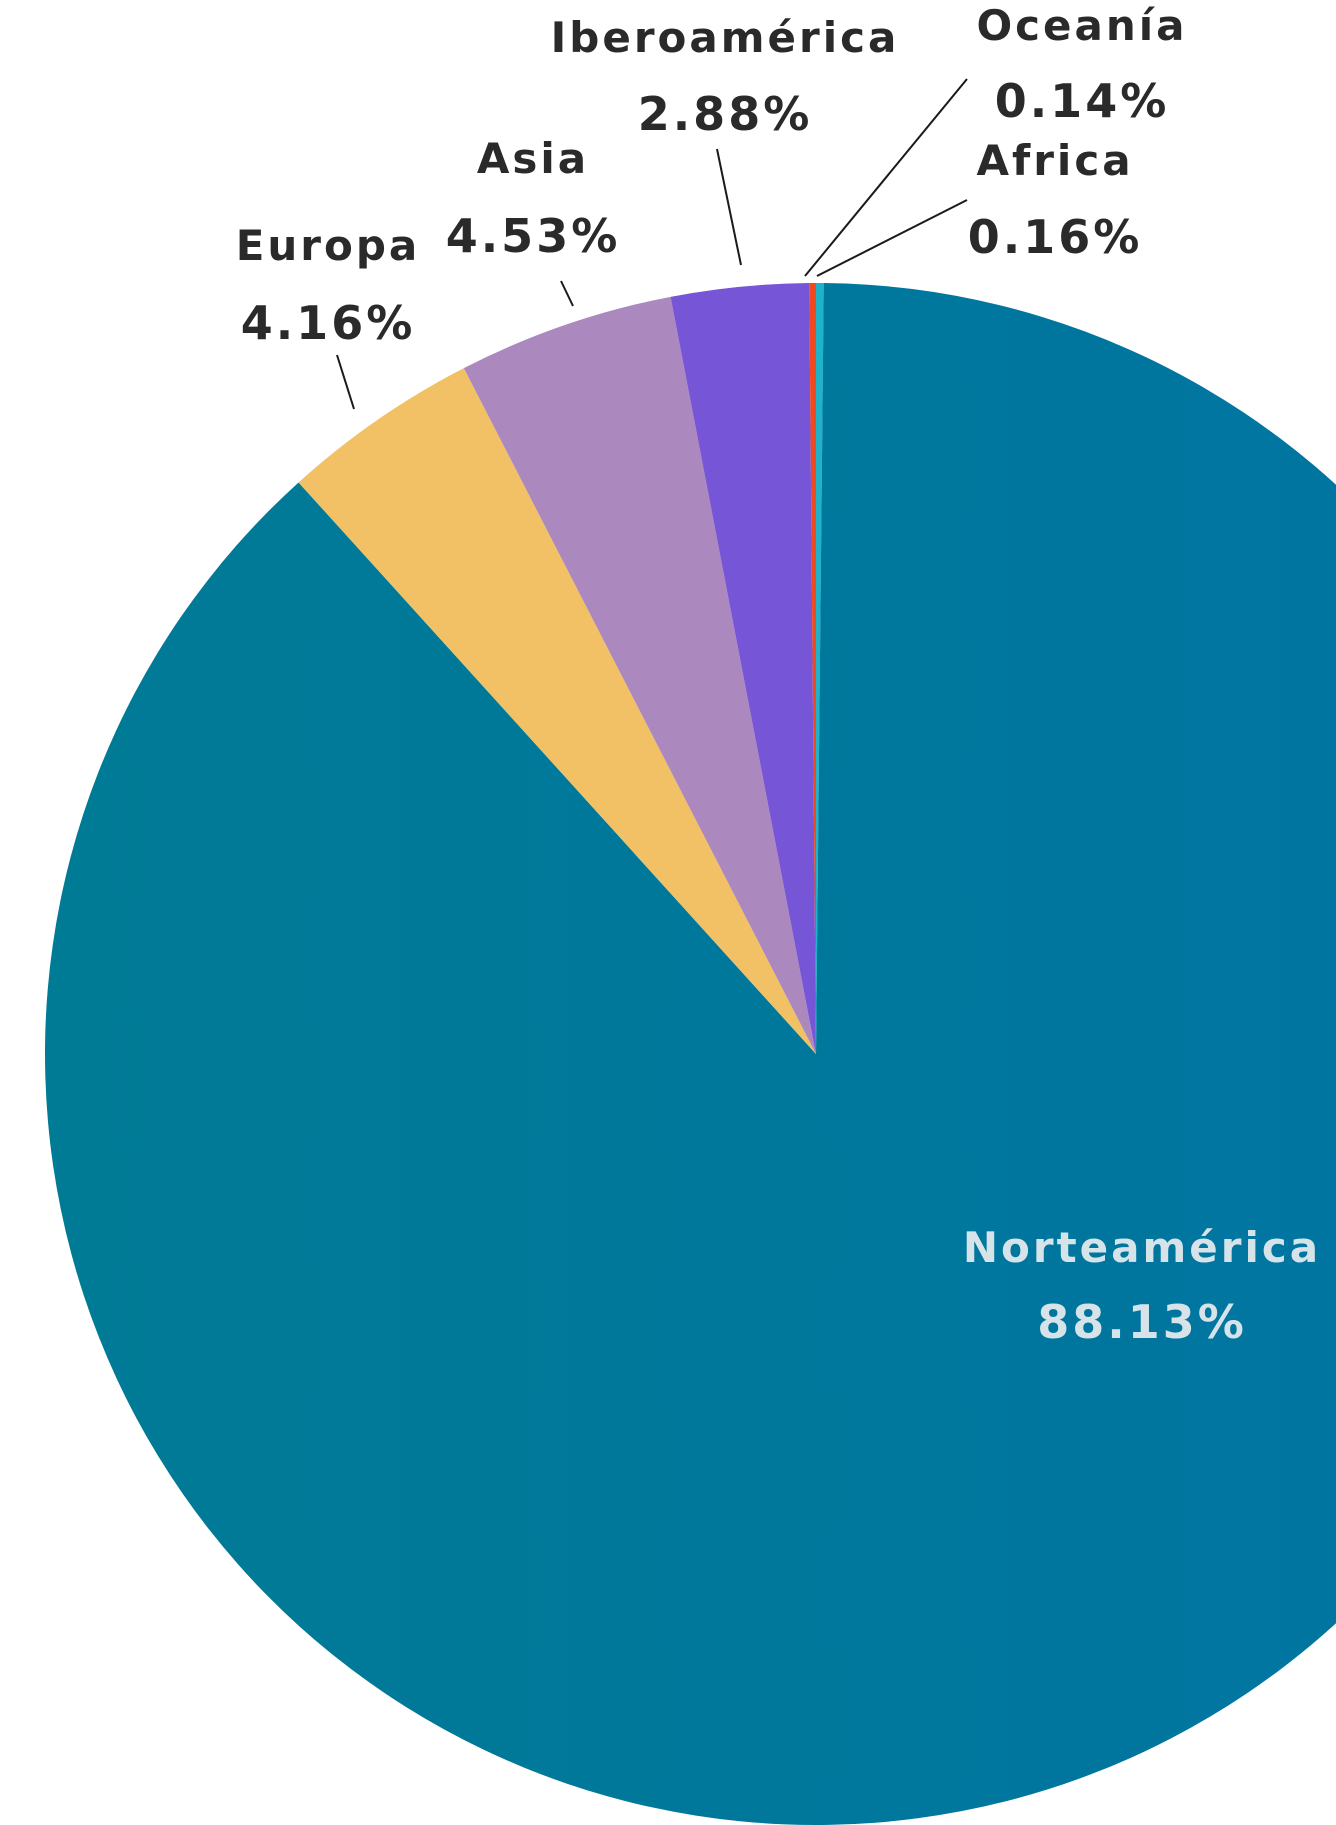  What do you see at coordinates (345, 382) in the screenshot?
I see `leader-line-europa` at bounding box center [345, 382].